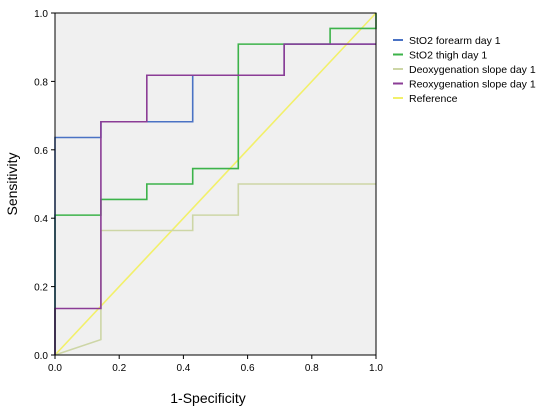 This screenshot has width=550, height=416. I want to click on x-tick-label: 1.0, so click(376, 368).